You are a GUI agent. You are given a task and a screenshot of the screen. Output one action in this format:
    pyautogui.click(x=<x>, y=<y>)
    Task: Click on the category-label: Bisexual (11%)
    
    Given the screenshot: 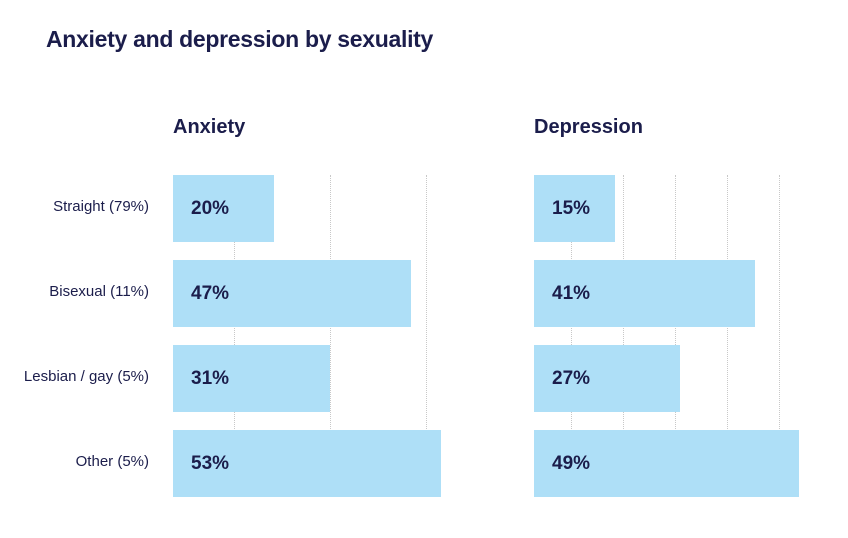 What is the action you would take?
    pyautogui.click(x=99, y=291)
    